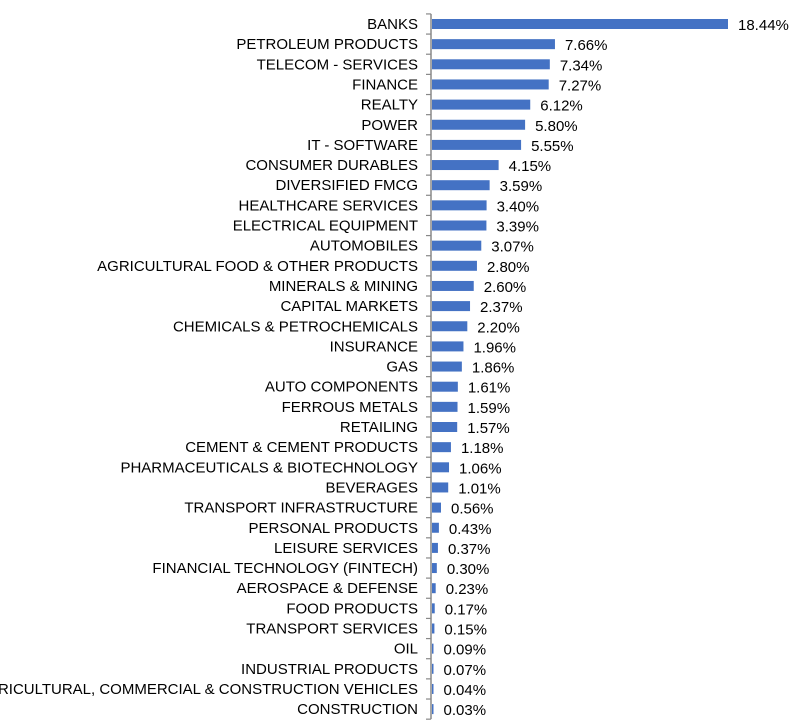 This screenshot has width=801, height=728. I want to click on category-label-12: AGRICULTURAL FOOD & OTHER PRODUCTS, so click(257, 266).